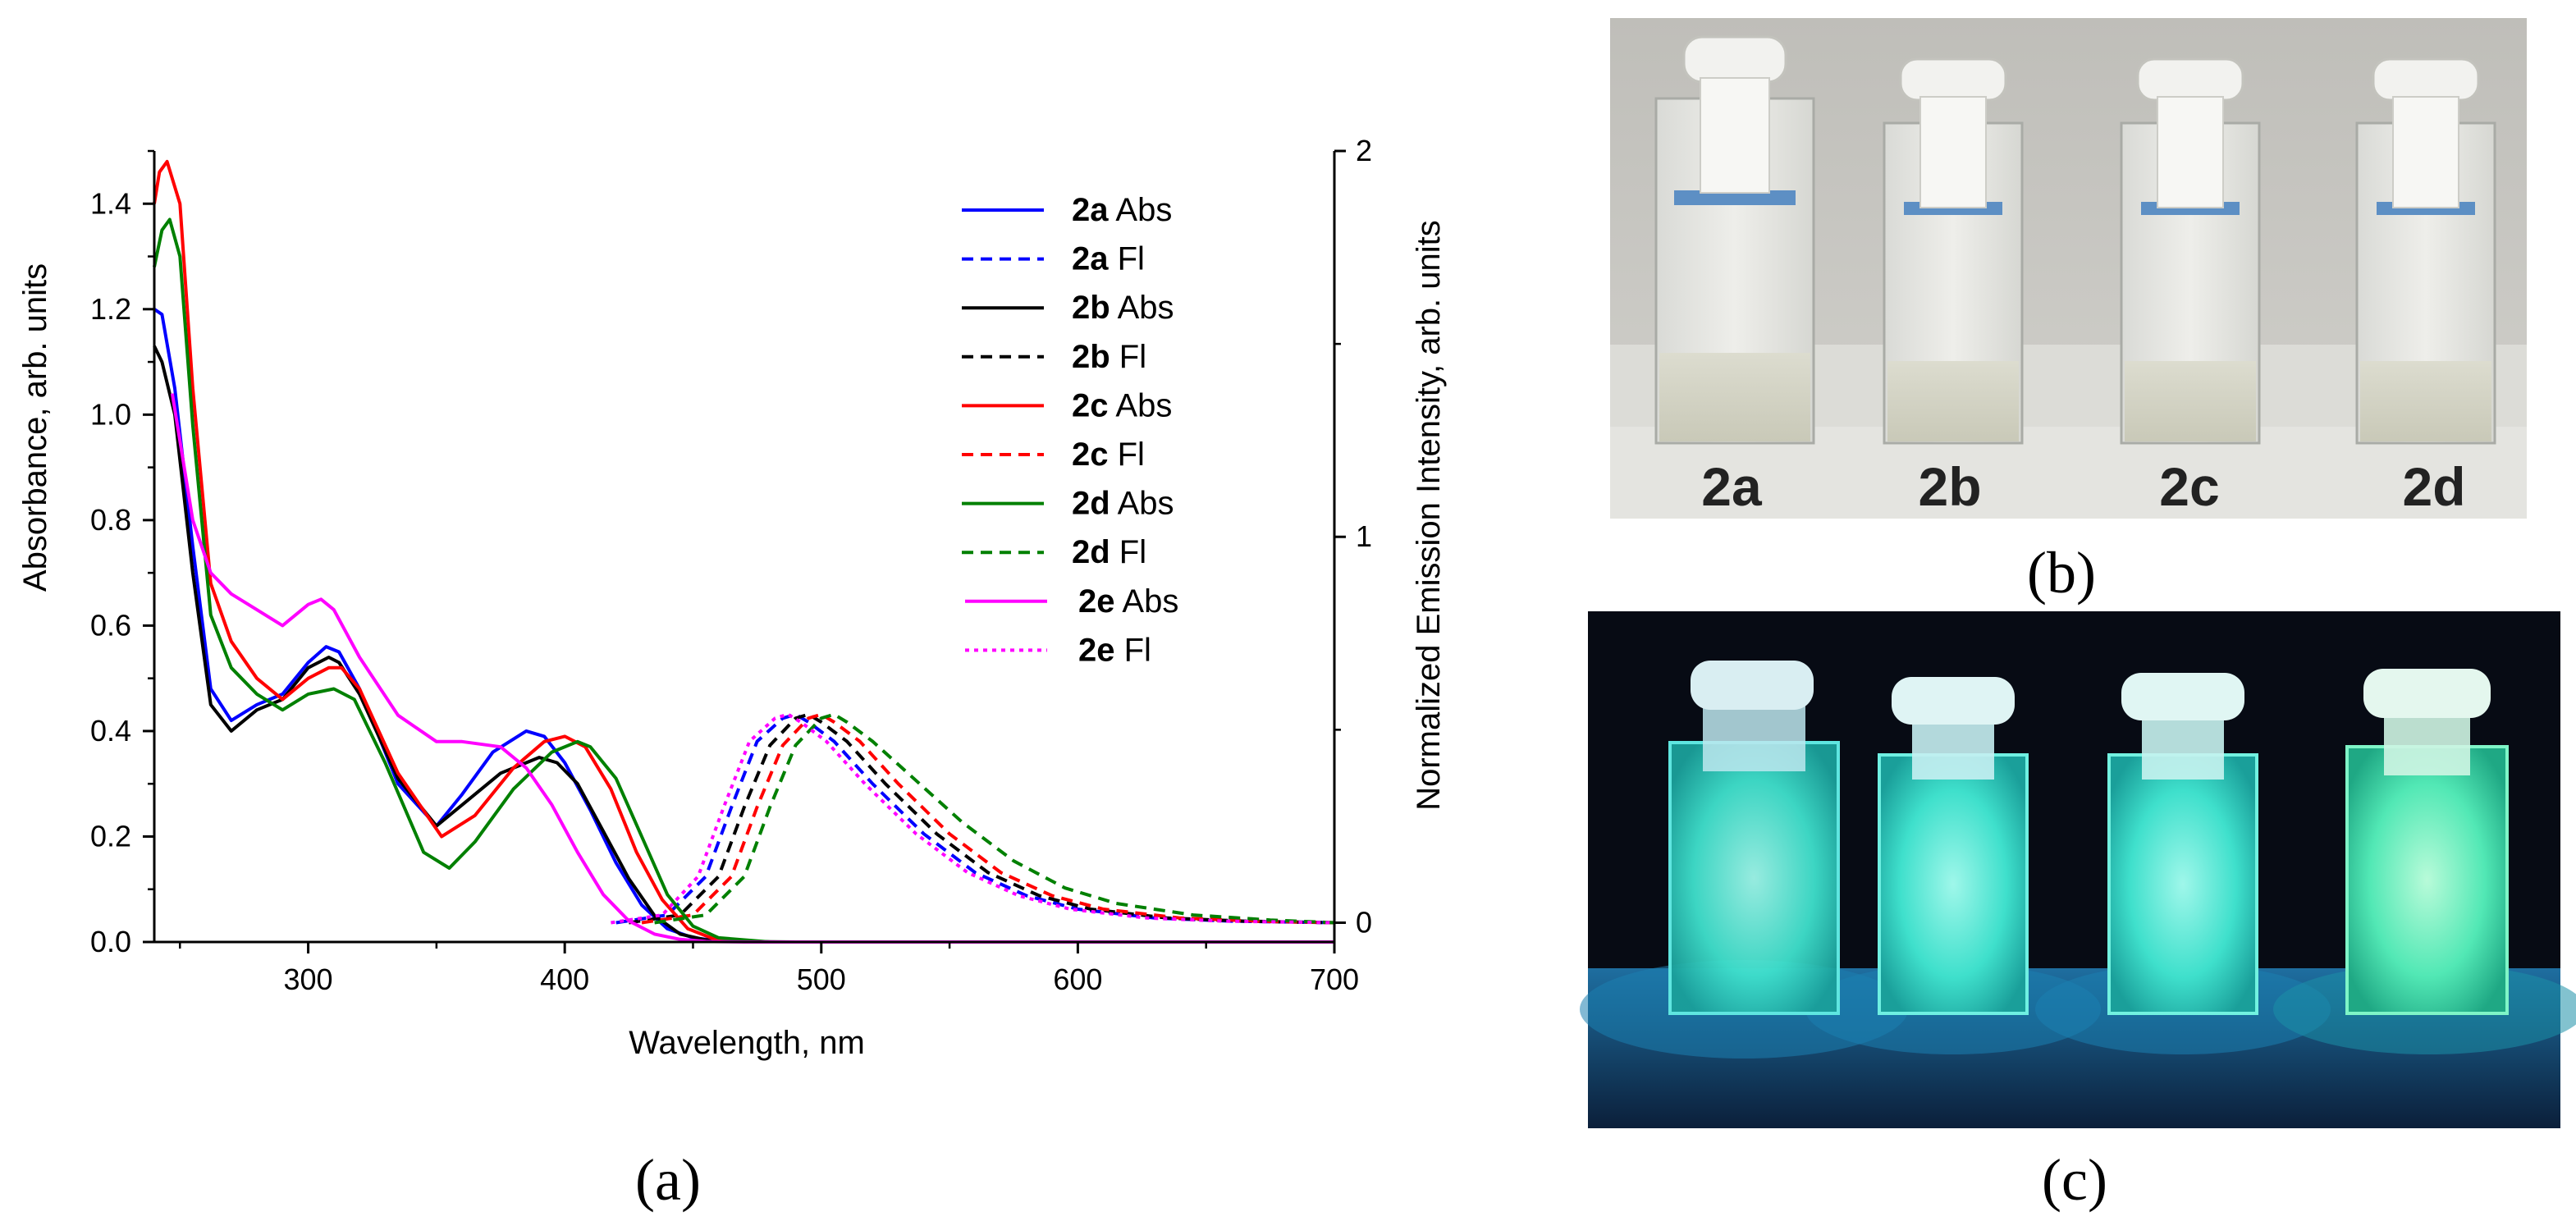 This screenshot has height=1230, width=2576. I want to click on x-tick-label: 400, so click(564, 979).